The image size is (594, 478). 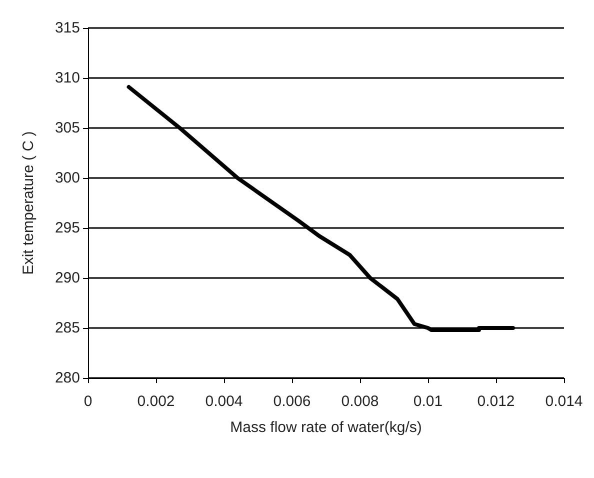 What do you see at coordinates (326, 427) in the screenshot?
I see `x-axis-title: Mass flow rate of water(kg/s)` at bounding box center [326, 427].